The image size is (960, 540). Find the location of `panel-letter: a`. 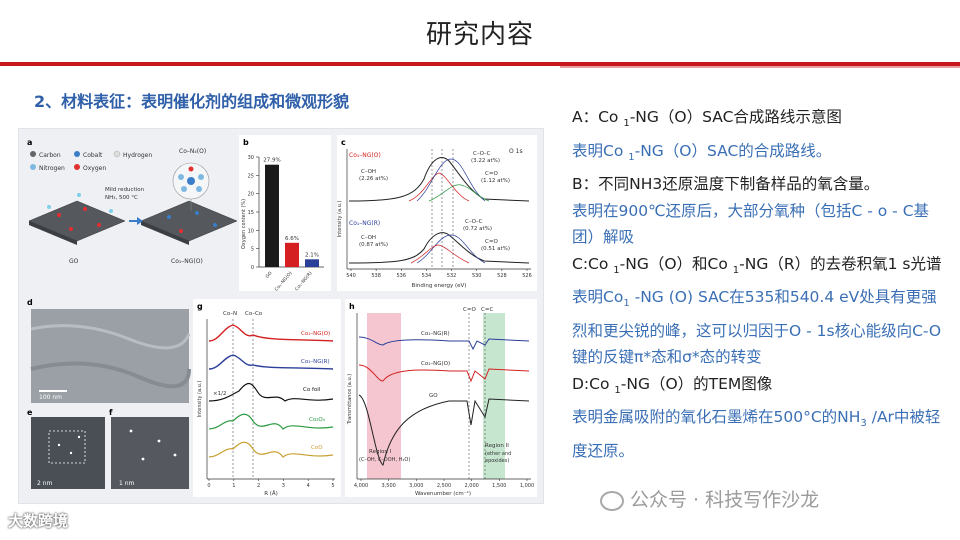

panel-letter: a is located at coordinates (29, 142).